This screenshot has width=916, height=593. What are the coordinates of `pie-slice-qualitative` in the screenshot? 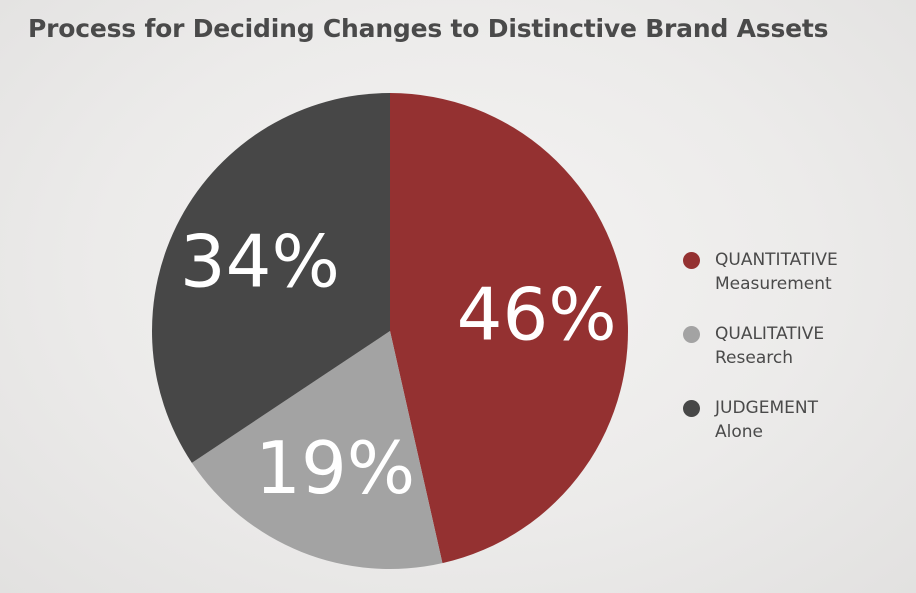 It's located at (317, 450).